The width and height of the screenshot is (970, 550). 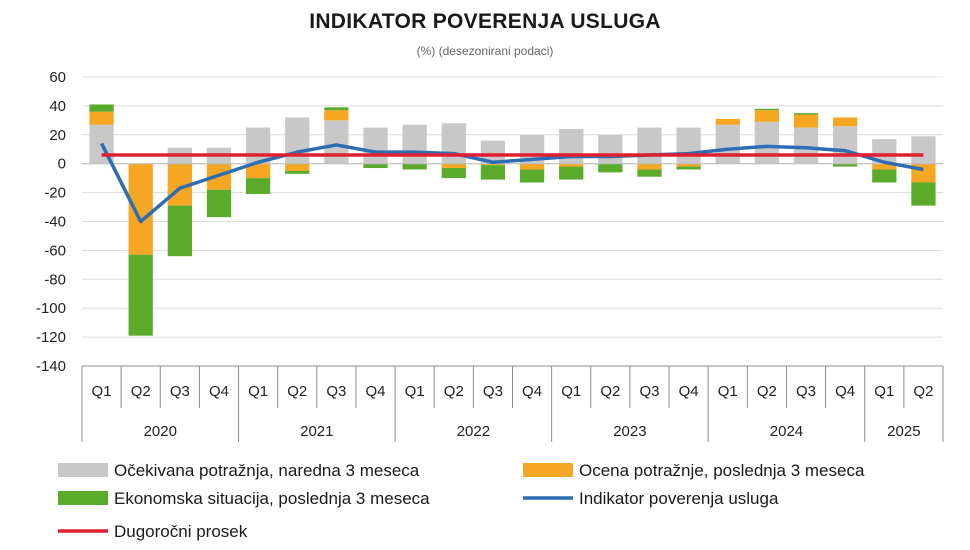 I want to click on y-tick-label: -60, so click(x=55, y=250).